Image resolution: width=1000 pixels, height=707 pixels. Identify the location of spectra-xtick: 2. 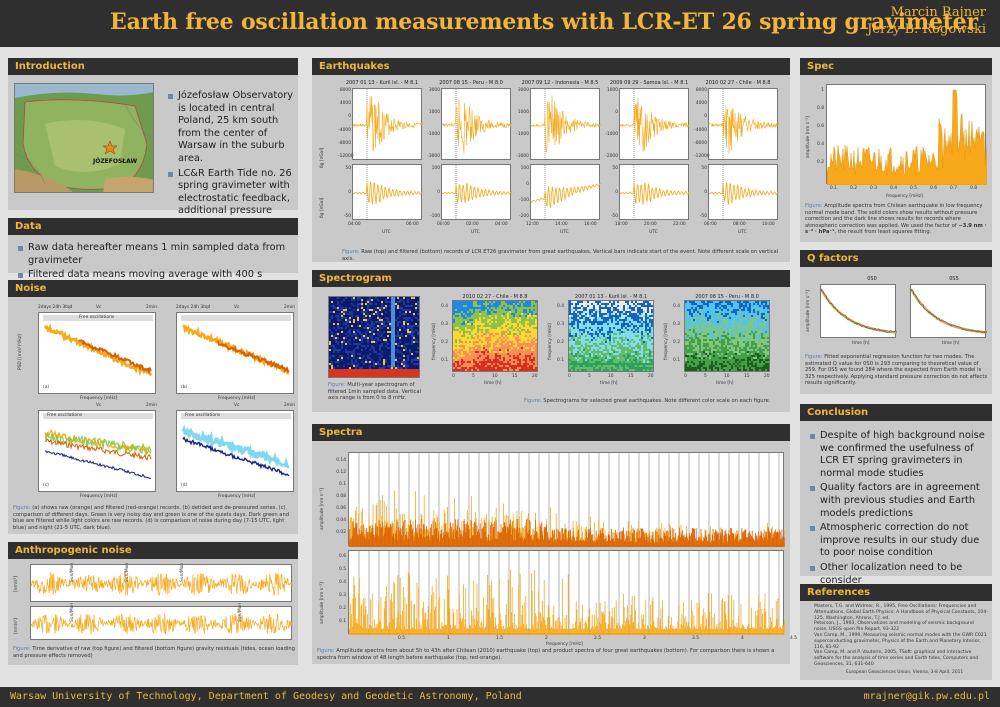
(546, 638).